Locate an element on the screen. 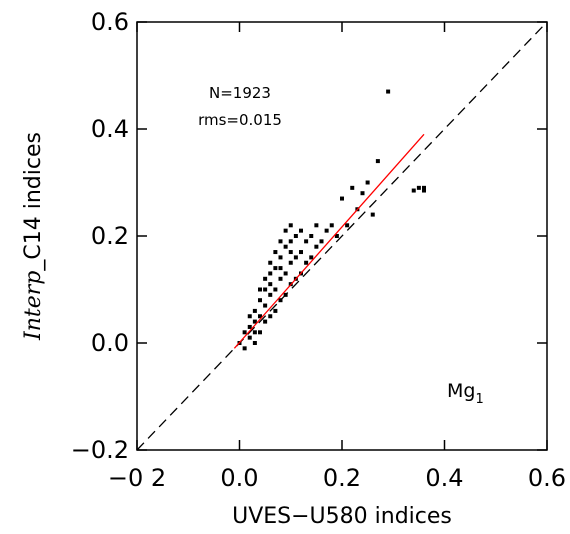 The width and height of the screenshot is (570, 534). y-tick-label: 0.2 is located at coordinates (110, 236).